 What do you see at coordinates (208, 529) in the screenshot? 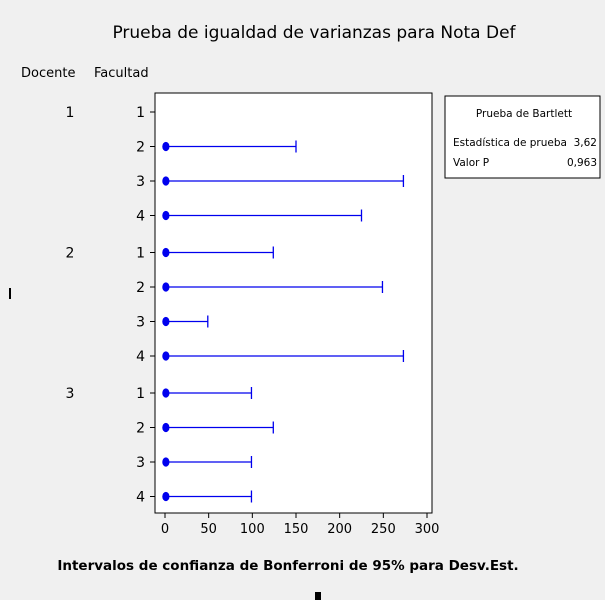
I see `x-tick-label: 50` at bounding box center [208, 529].